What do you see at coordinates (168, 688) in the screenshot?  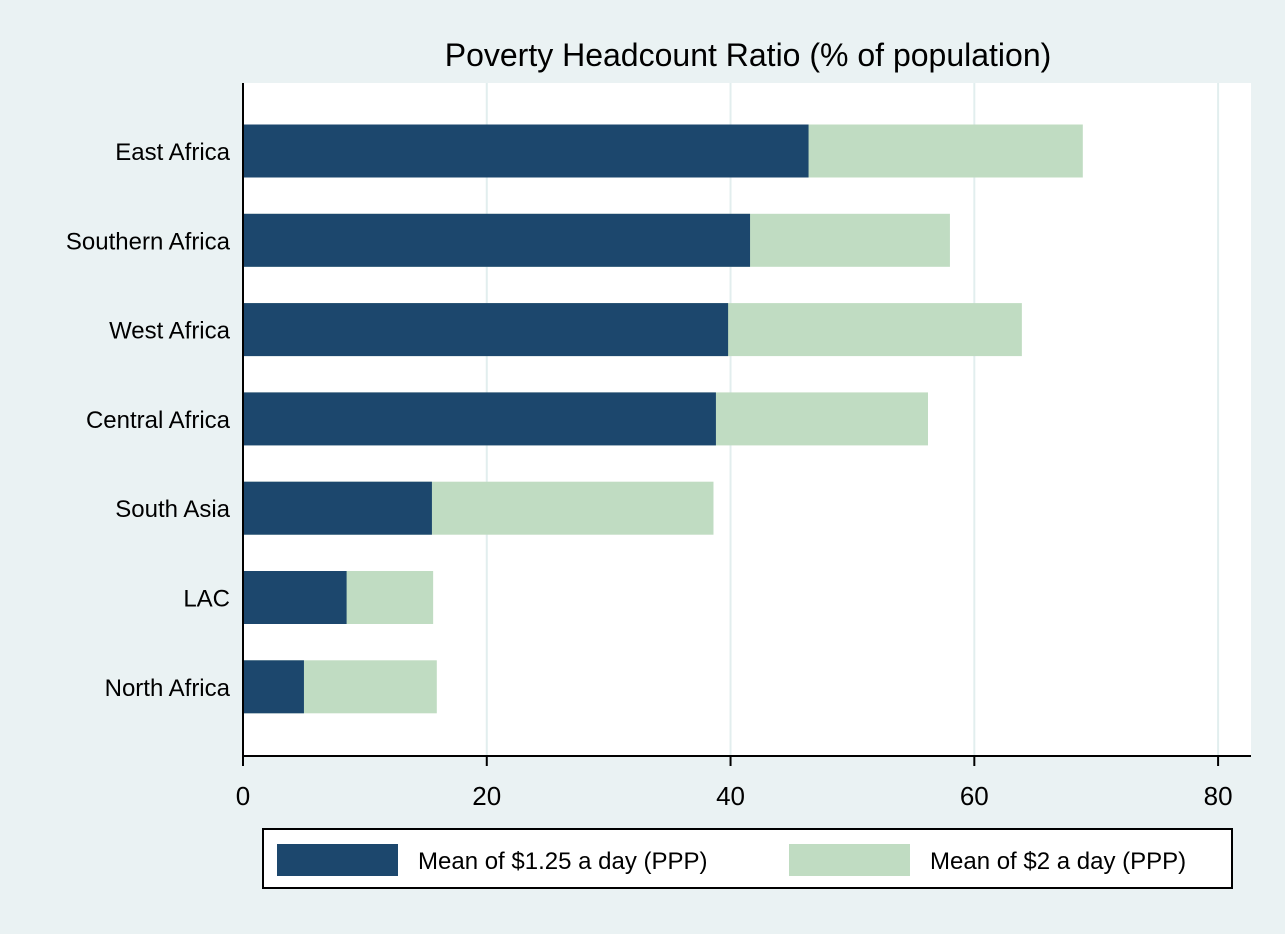 I see `category-label: North Africa` at bounding box center [168, 688].